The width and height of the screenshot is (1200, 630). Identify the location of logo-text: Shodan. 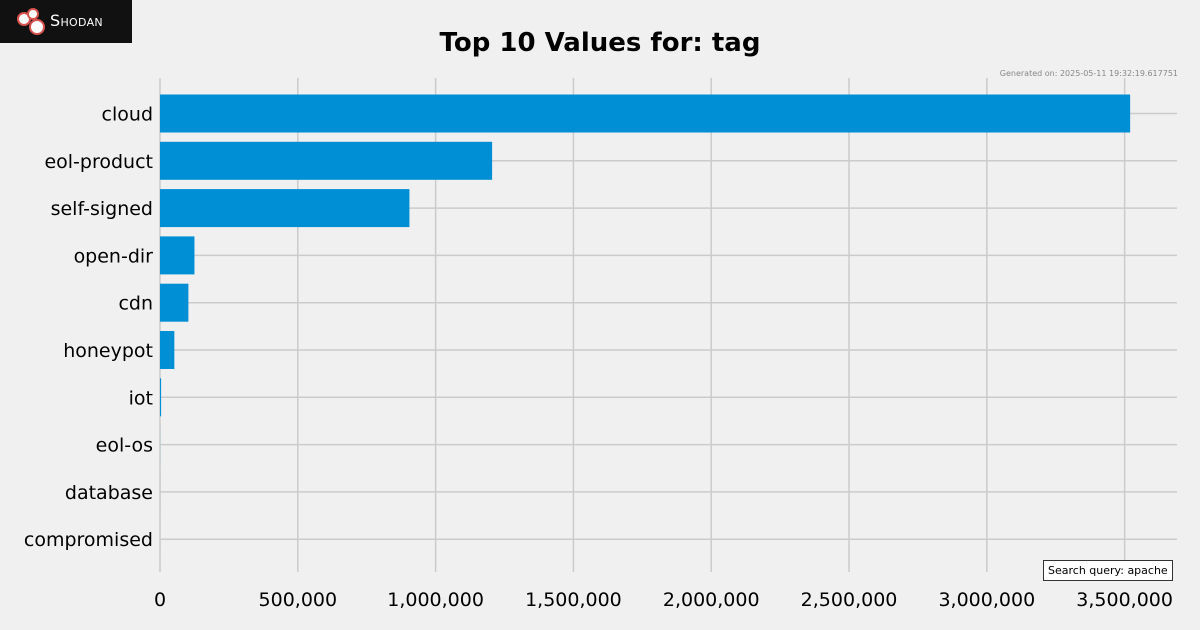
(76, 20).